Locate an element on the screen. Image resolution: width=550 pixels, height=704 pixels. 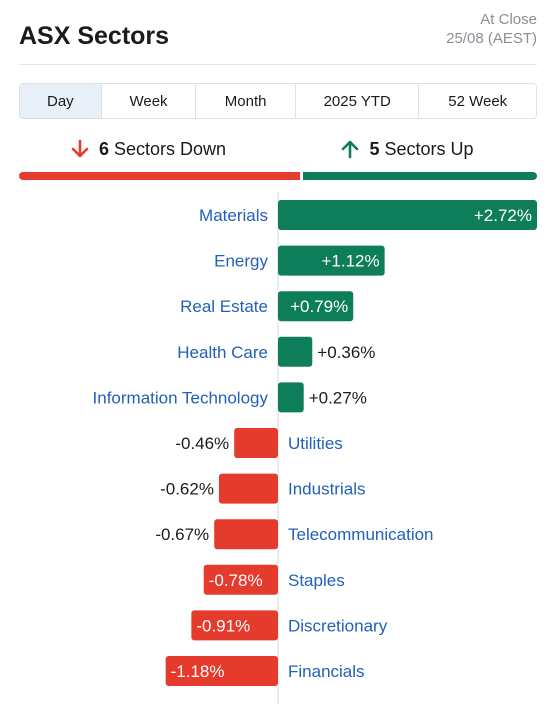
sectors-down-summary: 6 Sectors Down is located at coordinates (148, 149).